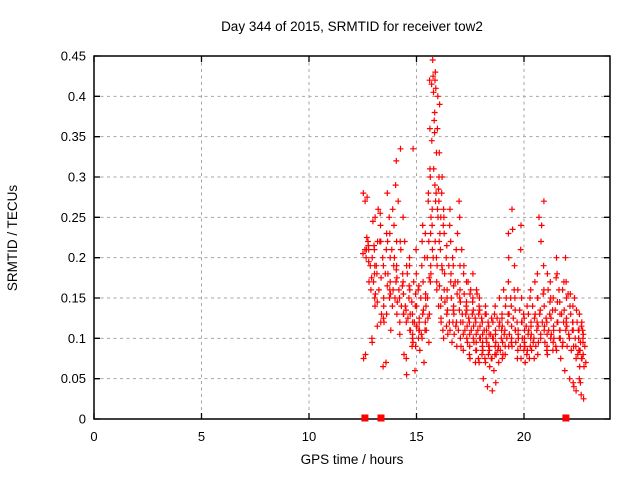 Image resolution: width=640 pixels, height=480 pixels. Describe the element at coordinates (416, 436) in the screenshot. I see `x-tick-label: 15` at that location.